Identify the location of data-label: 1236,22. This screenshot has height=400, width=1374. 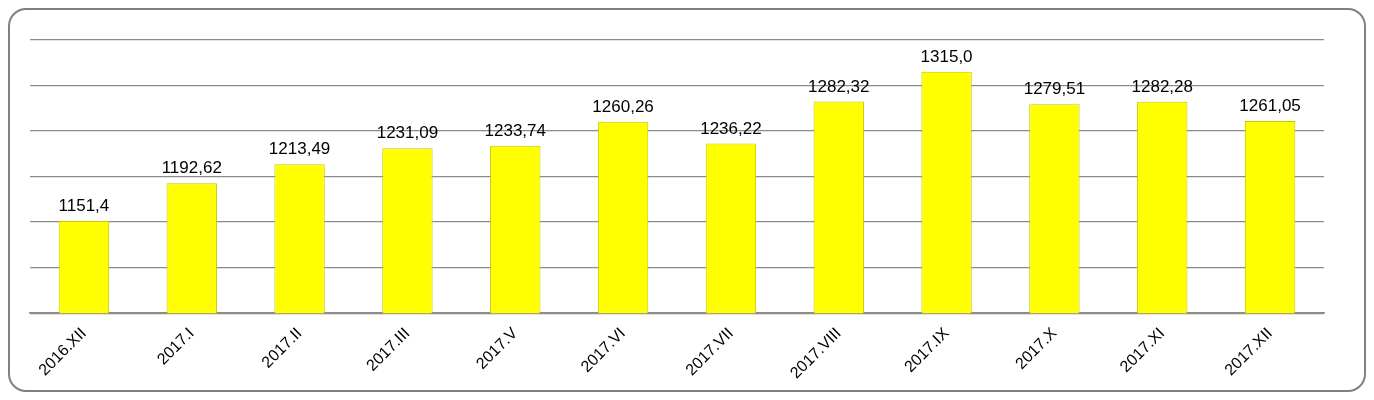
(731, 128).